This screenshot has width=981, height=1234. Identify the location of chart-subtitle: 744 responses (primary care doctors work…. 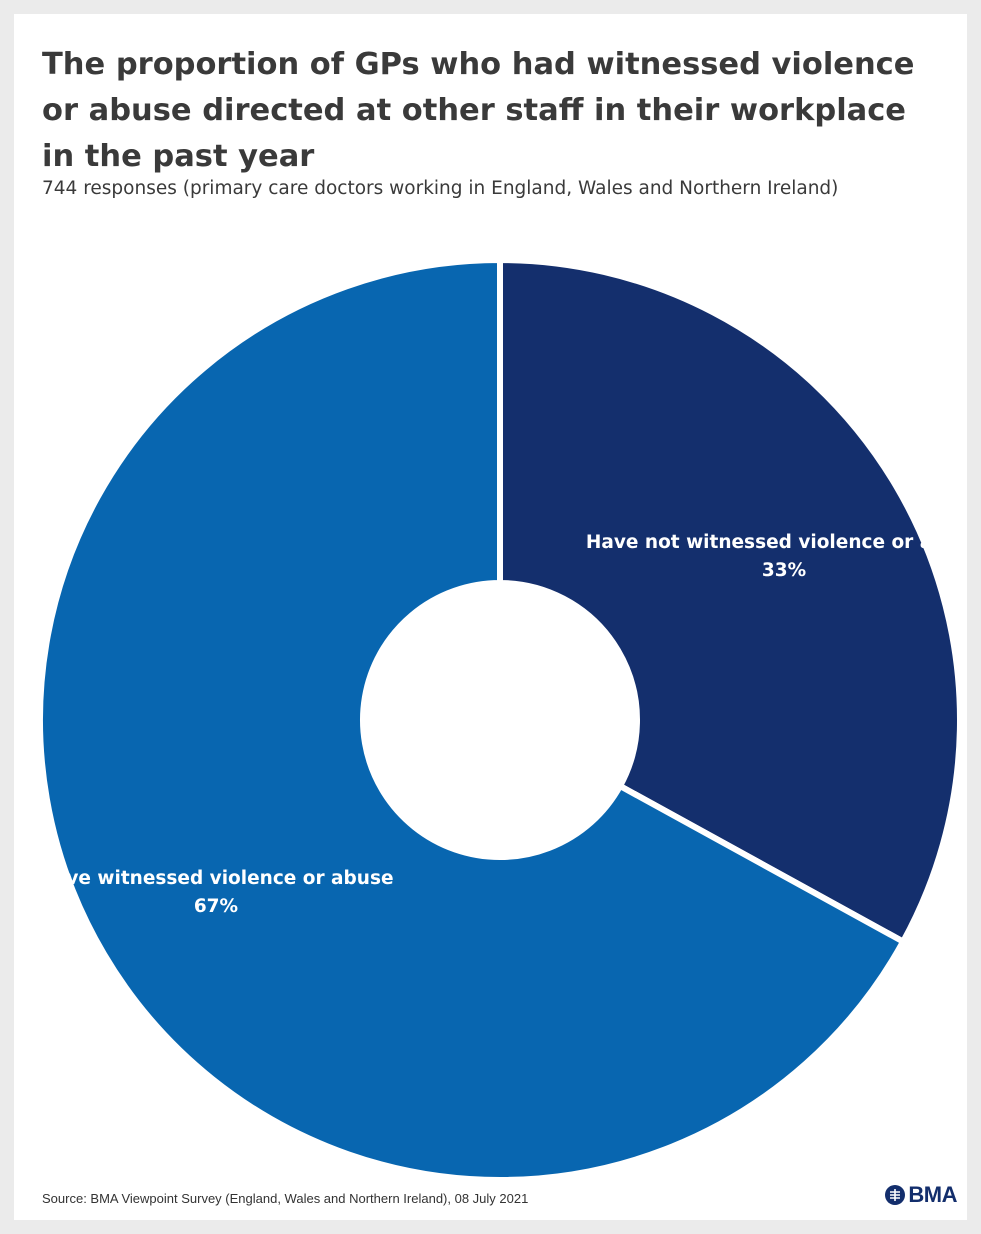
(440, 188).